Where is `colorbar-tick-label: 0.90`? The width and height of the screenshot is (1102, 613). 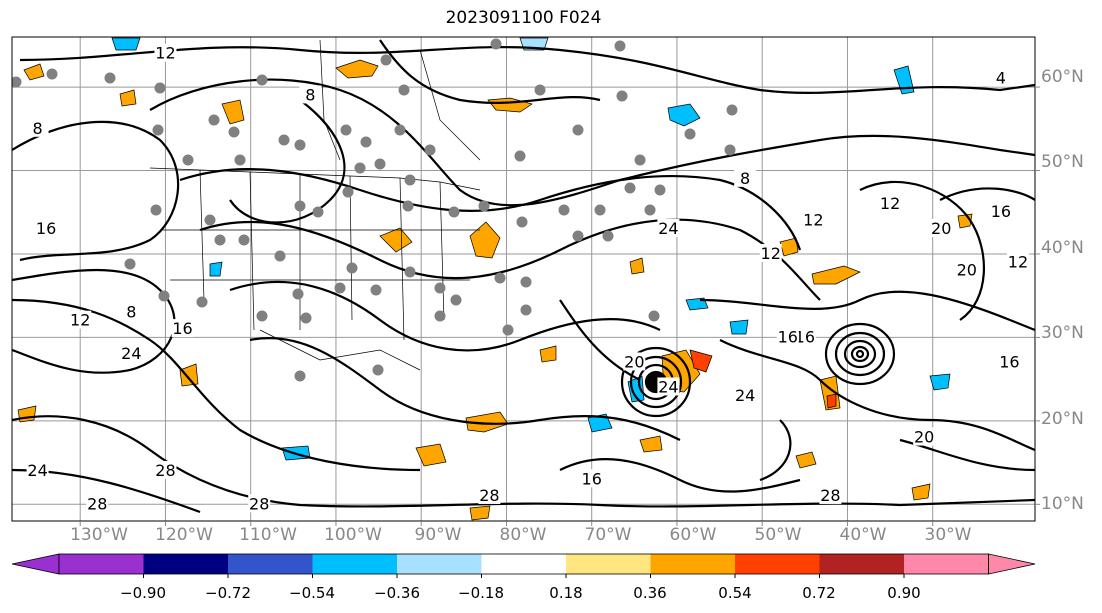
colorbar-tick-label: 0.90 is located at coordinates (904, 593).